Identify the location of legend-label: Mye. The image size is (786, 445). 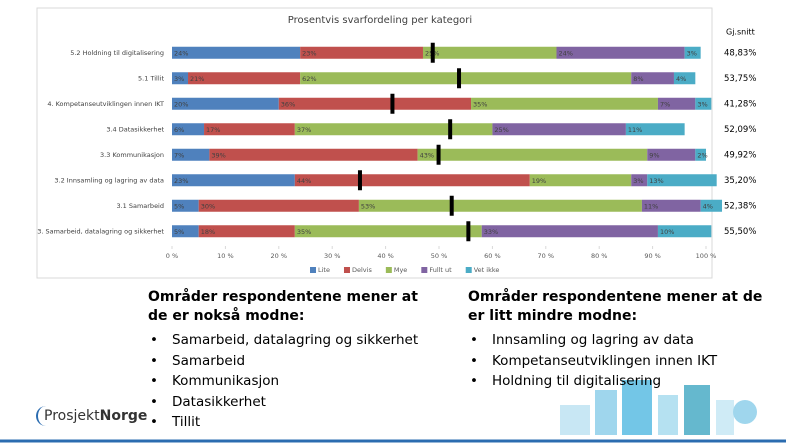
(400, 270).